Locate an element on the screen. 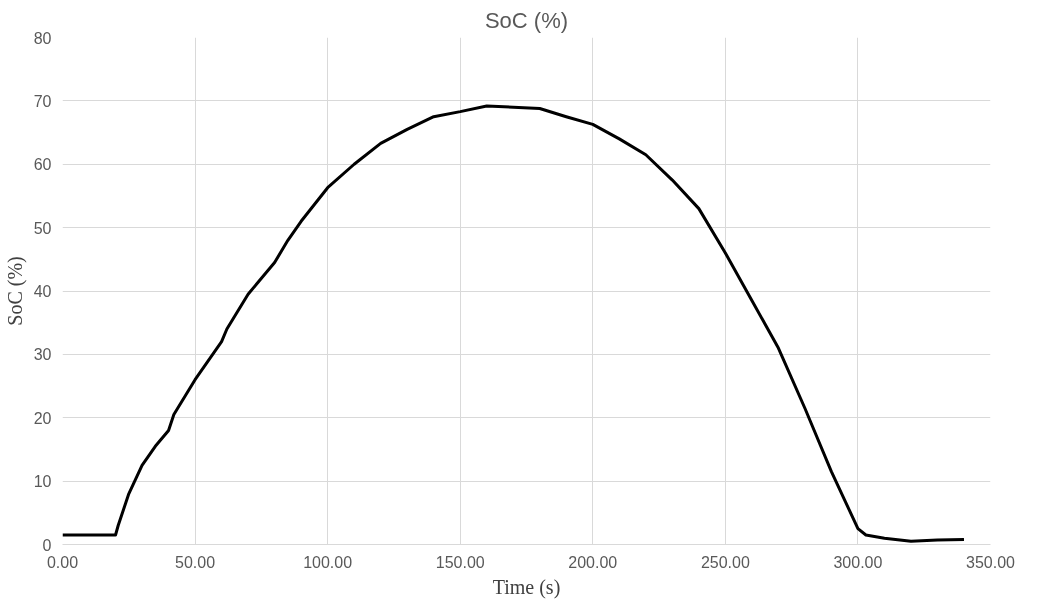 The image size is (1063, 614). x-tick-label: 250.00 is located at coordinates (725, 562).